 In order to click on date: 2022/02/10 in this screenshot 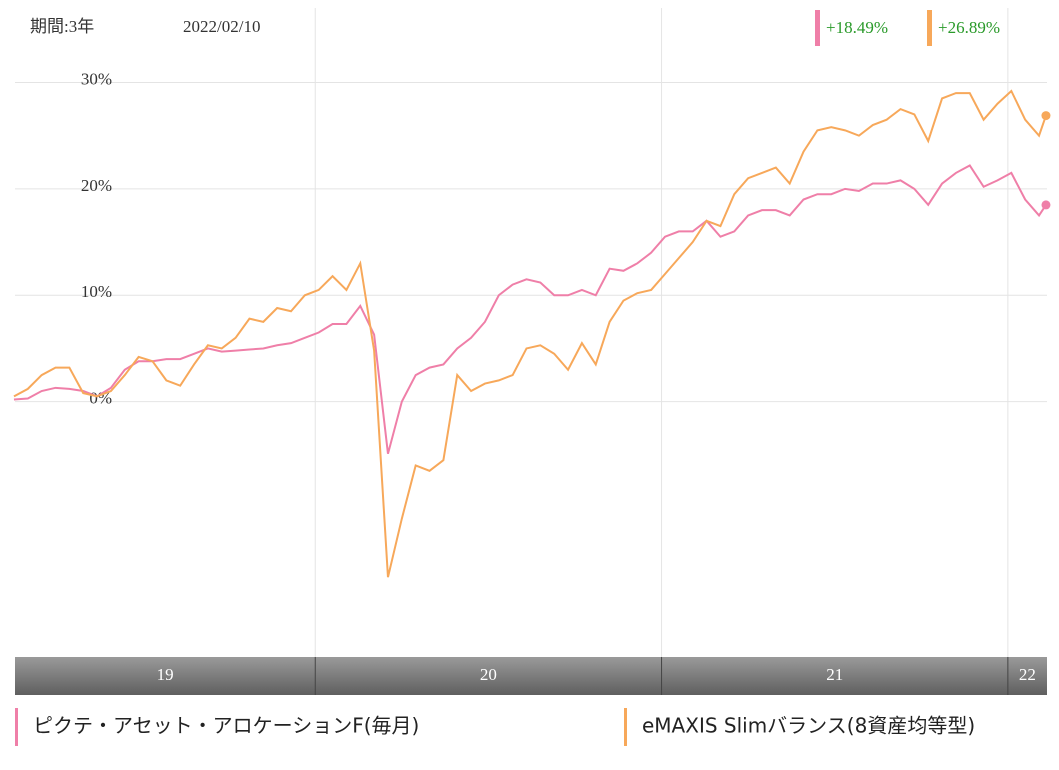, I will do `click(221, 26)`.